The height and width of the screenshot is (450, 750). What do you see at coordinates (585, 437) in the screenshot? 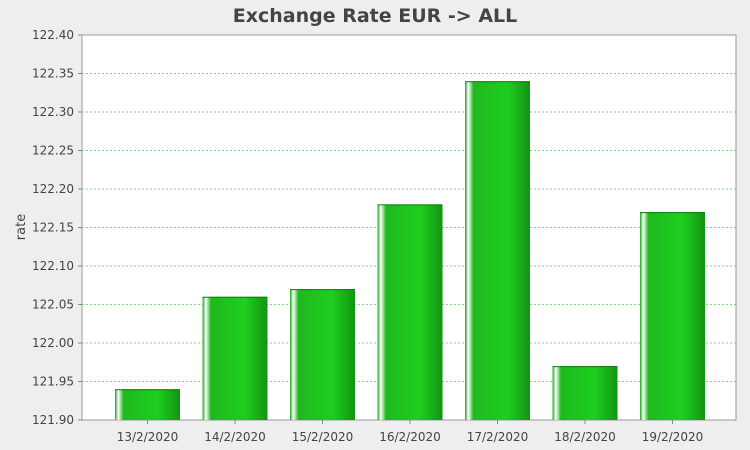
I see `x-tick-label: 18/2/2020` at bounding box center [585, 437].